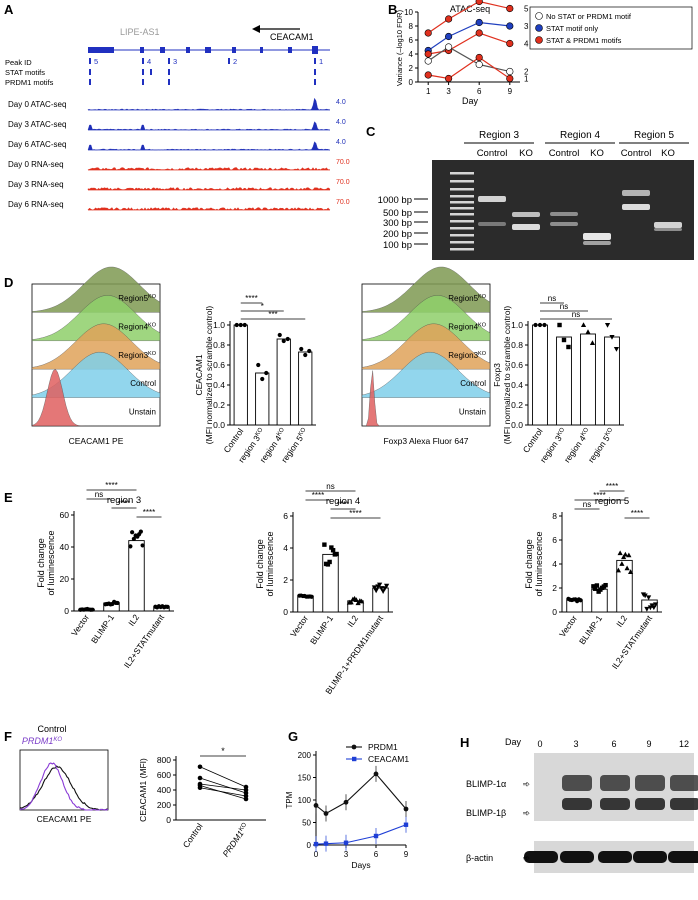  What do you see at coordinates (397, 245) in the screenshot?
I see `ladder-label: 100 bp` at bounding box center [397, 245].